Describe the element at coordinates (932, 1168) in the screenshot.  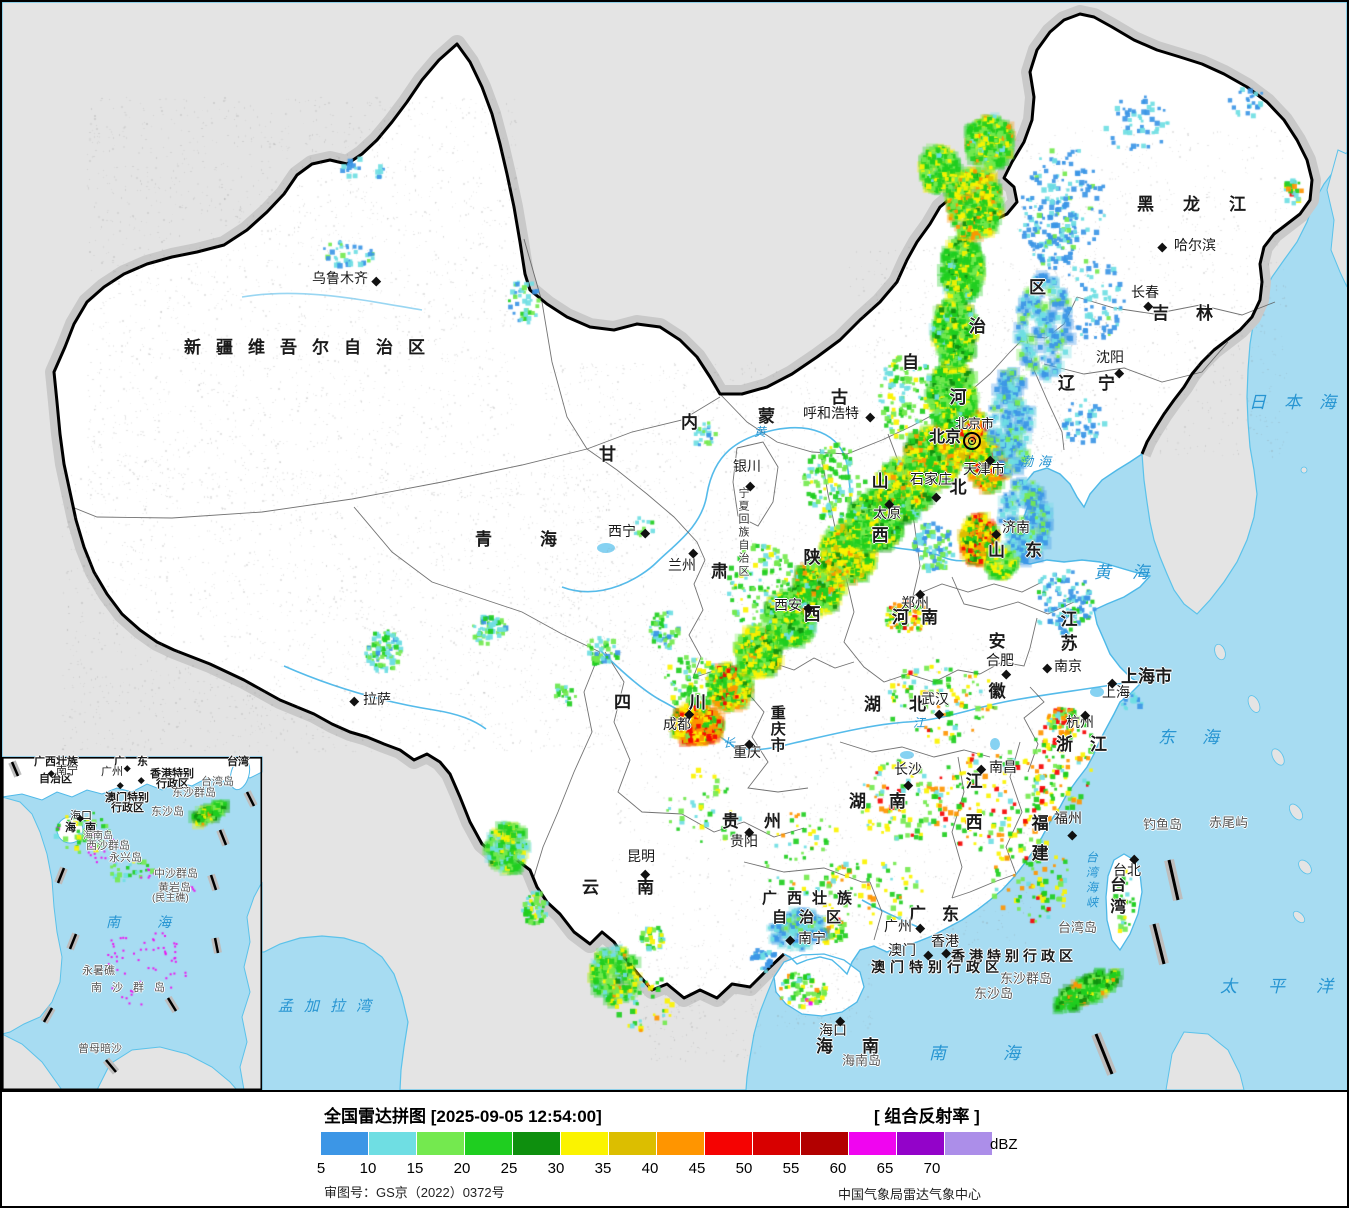
I see `dbz-tick: 70` at that location.